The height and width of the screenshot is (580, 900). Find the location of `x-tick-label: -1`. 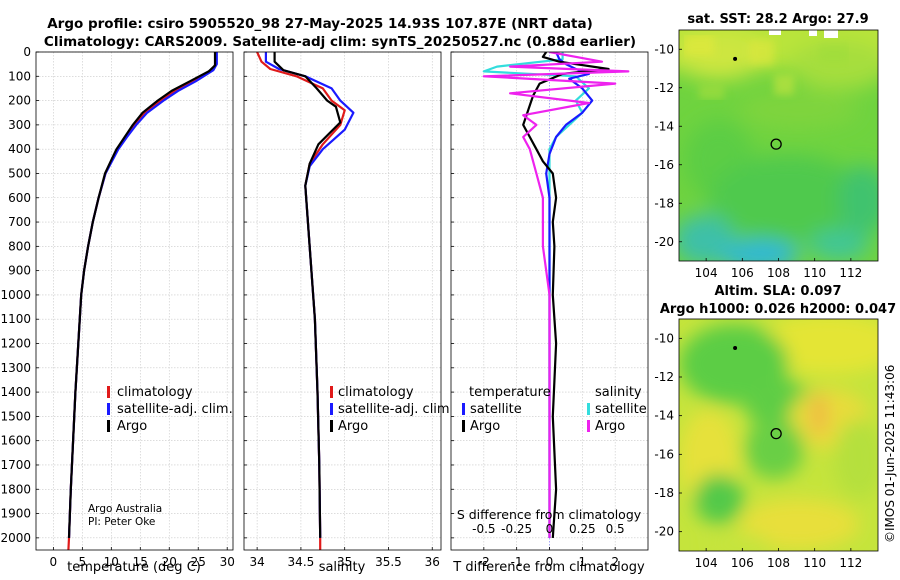

x-tick-label: -1 is located at coordinates (517, 562).